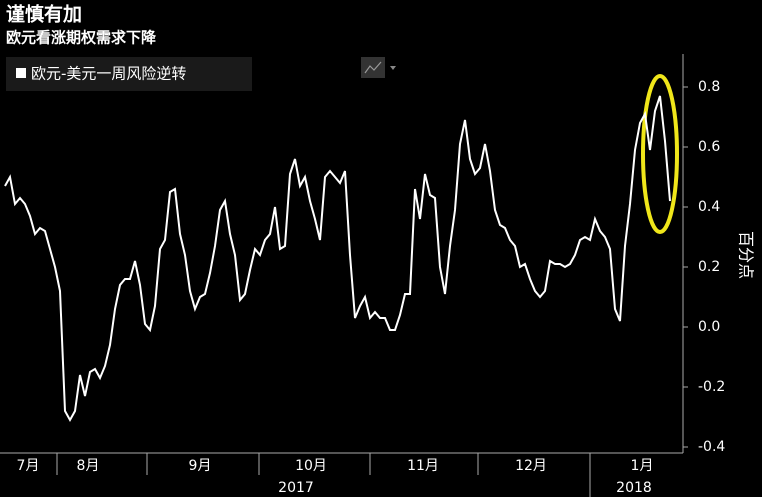  What do you see at coordinates (200, 466) in the screenshot?
I see `x-tick-label: 9月` at bounding box center [200, 466].